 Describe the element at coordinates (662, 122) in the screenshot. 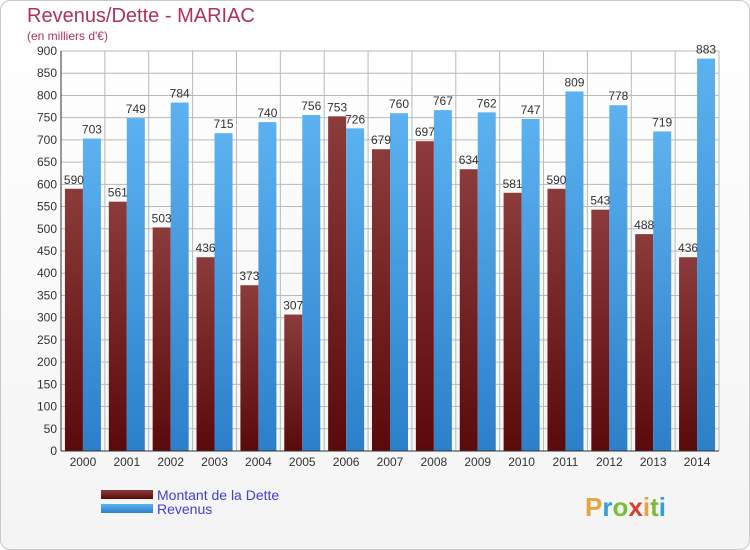

I see `label-revenus-2013: 719` at that location.